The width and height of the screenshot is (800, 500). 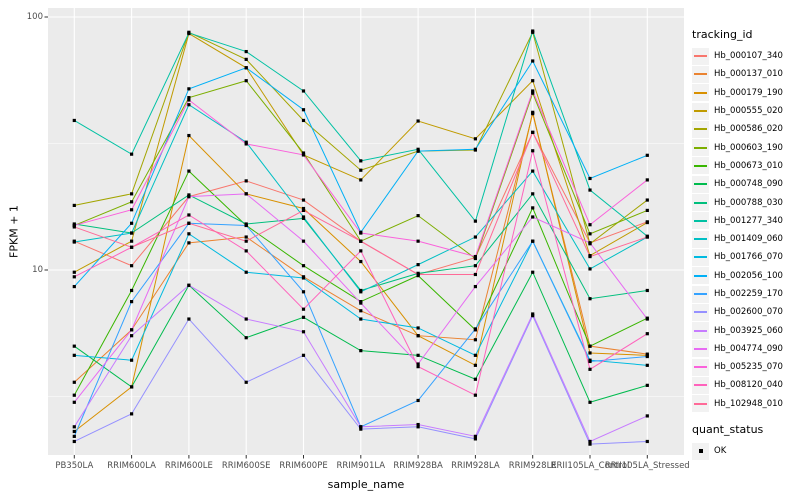 What do you see at coordinates (14, 231) in the screenshot?
I see `y-axis-title: FPKM + 1` at bounding box center [14, 231].